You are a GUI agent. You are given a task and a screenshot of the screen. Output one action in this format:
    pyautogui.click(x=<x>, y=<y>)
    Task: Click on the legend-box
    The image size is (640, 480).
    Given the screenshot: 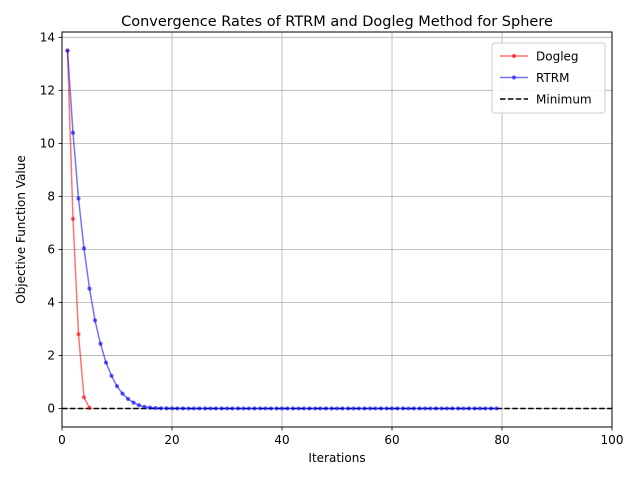 What is the action you would take?
    pyautogui.click(x=548, y=78)
    